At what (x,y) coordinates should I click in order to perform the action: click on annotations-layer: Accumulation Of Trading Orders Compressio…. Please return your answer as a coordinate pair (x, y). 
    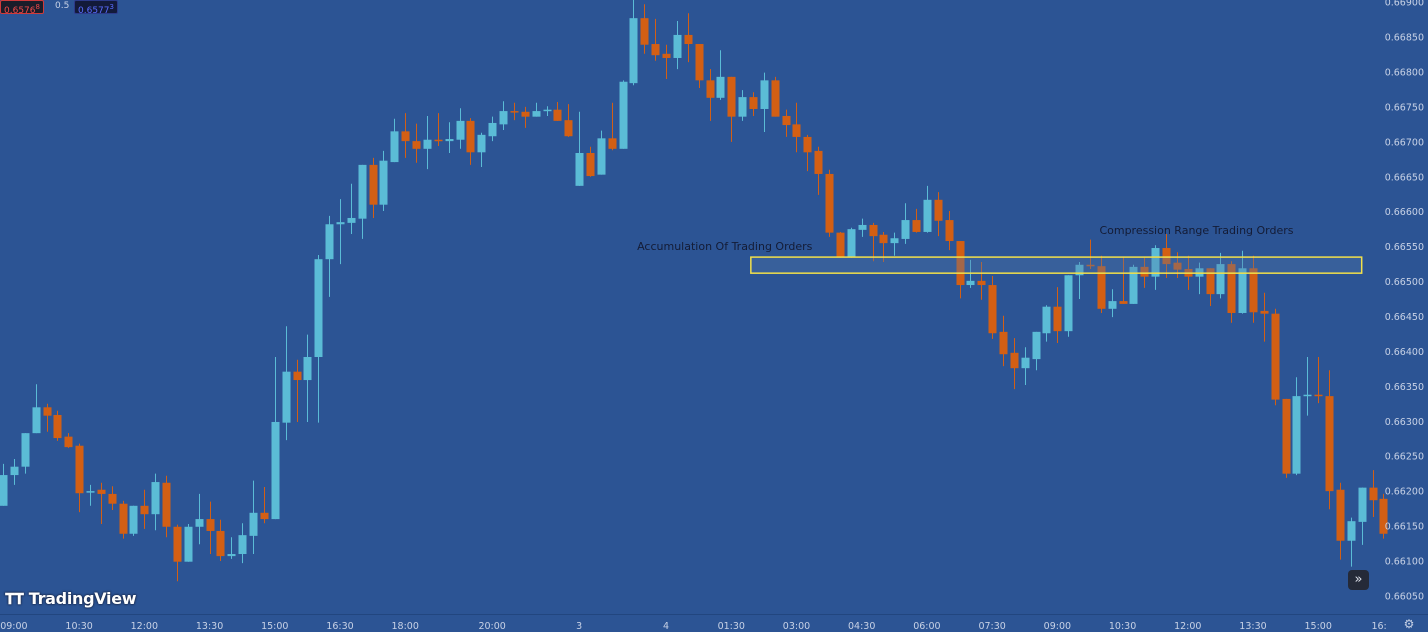
    Looking at the image, I should click on (1000, 249).